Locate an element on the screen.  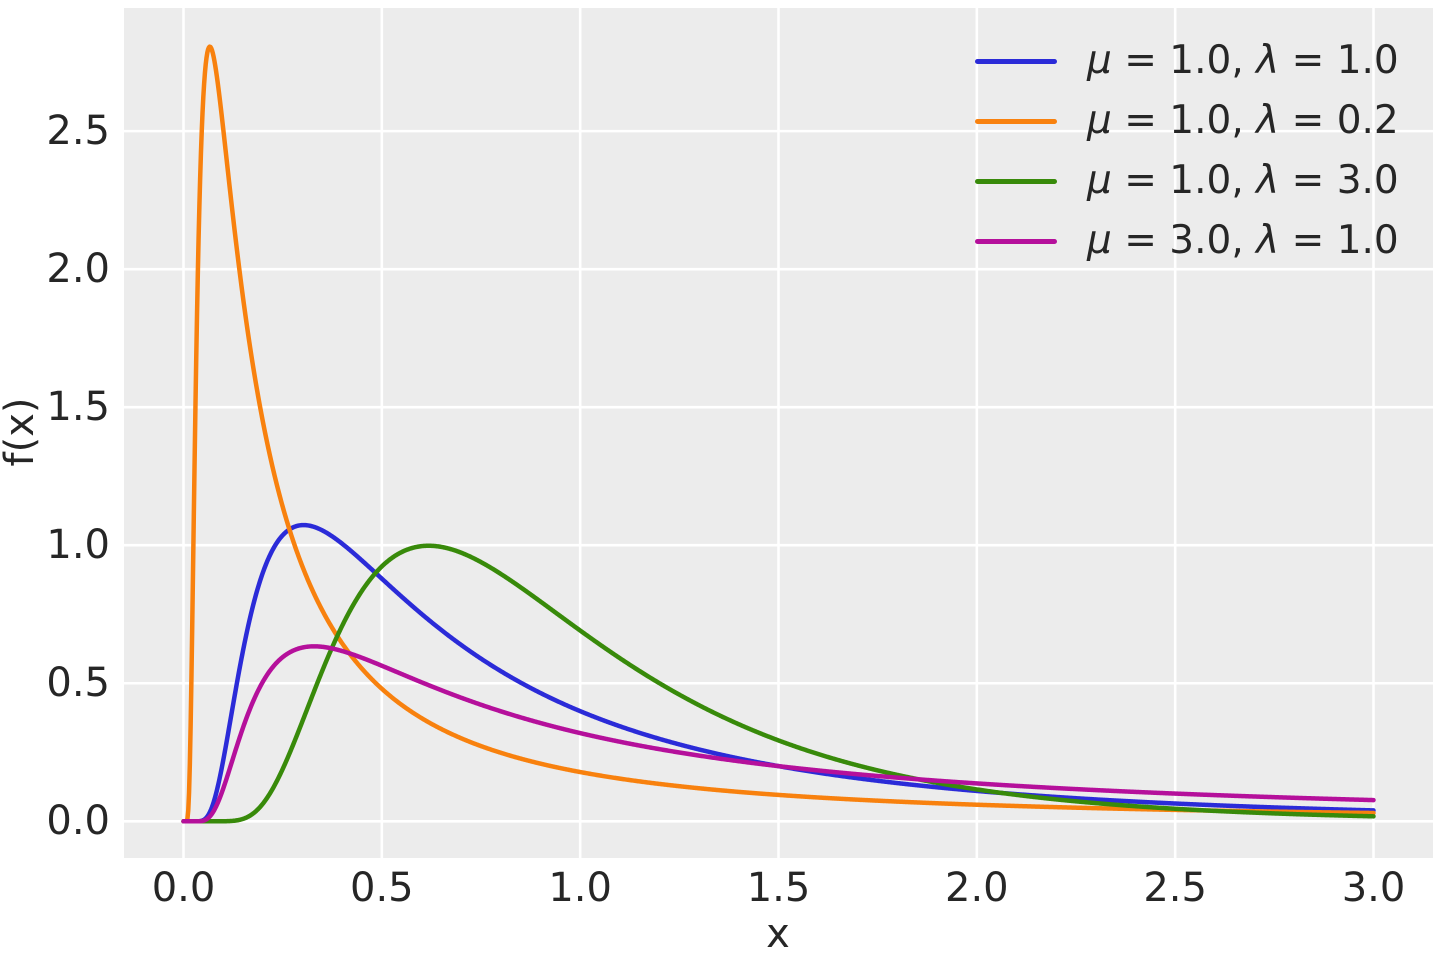
legend-label: μ = 3.0, λ = 1.0 is located at coordinates (1243, 240).